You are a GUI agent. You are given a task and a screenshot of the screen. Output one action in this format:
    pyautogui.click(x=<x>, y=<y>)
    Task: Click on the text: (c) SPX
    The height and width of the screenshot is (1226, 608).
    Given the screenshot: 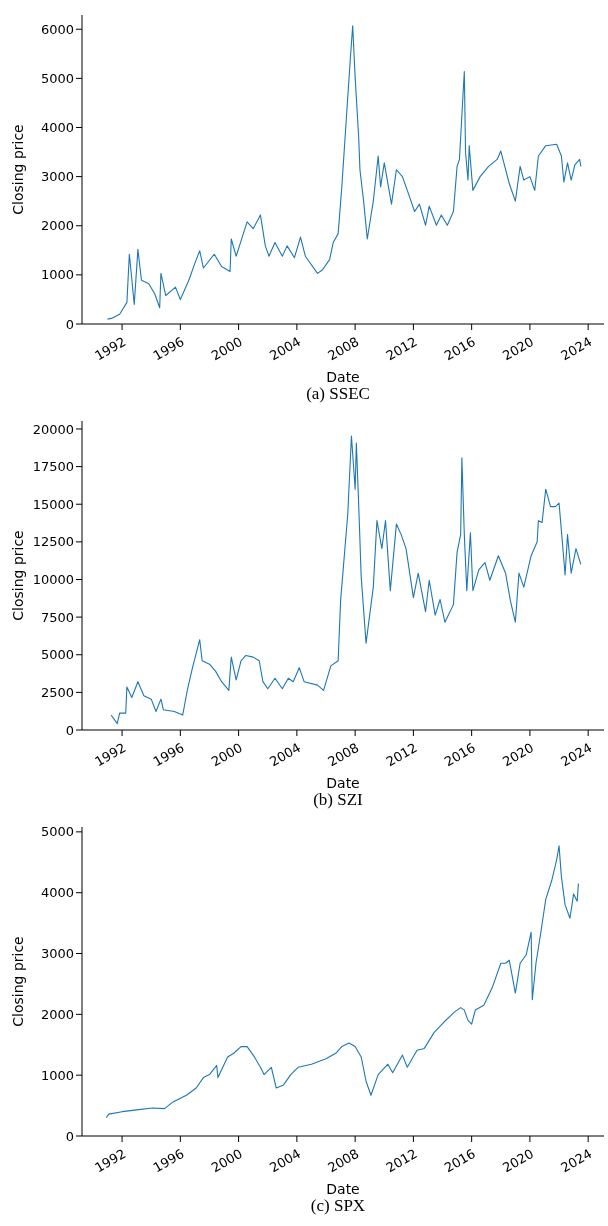 What is the action you would take?
    pyautogui.click(x=338, y=1206)
    